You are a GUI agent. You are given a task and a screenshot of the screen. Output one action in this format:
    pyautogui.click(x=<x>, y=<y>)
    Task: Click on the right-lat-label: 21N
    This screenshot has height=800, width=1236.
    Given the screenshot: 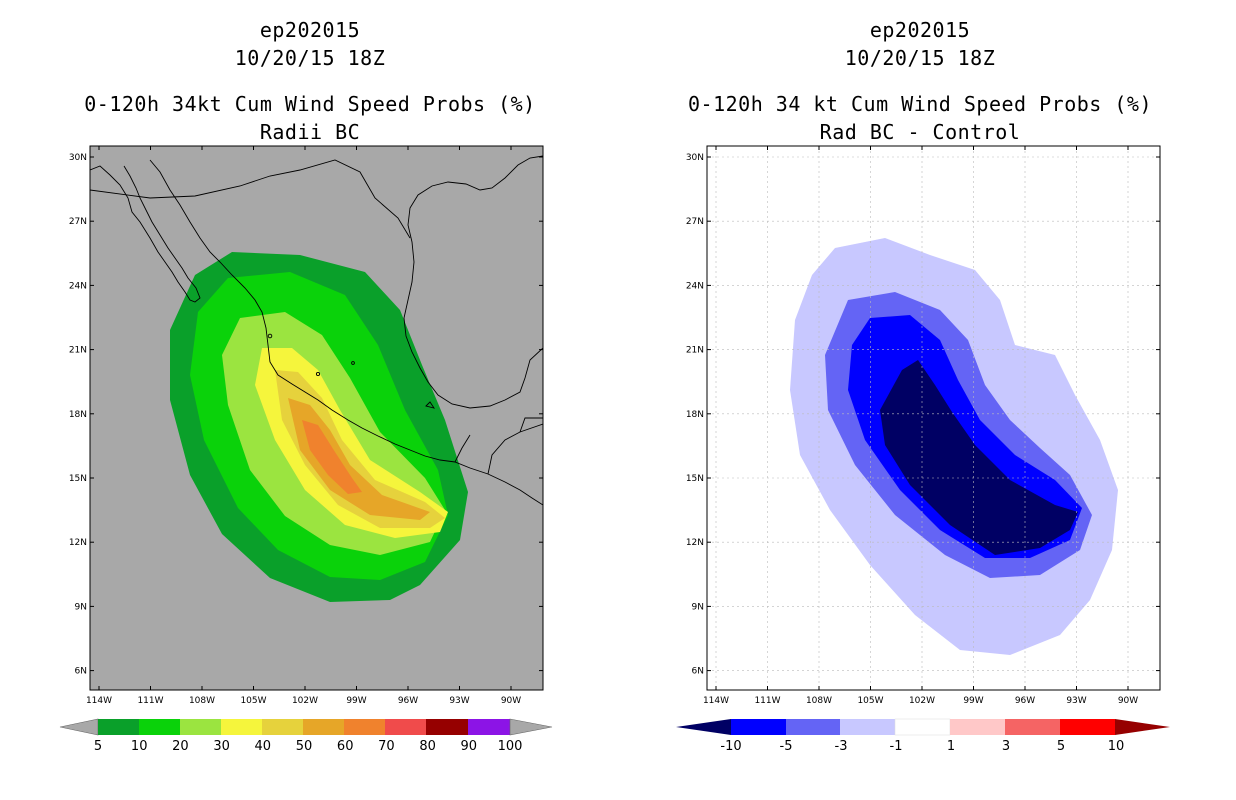 What is the action you would take?
    pyautogui.click(x=695, y=351)
    